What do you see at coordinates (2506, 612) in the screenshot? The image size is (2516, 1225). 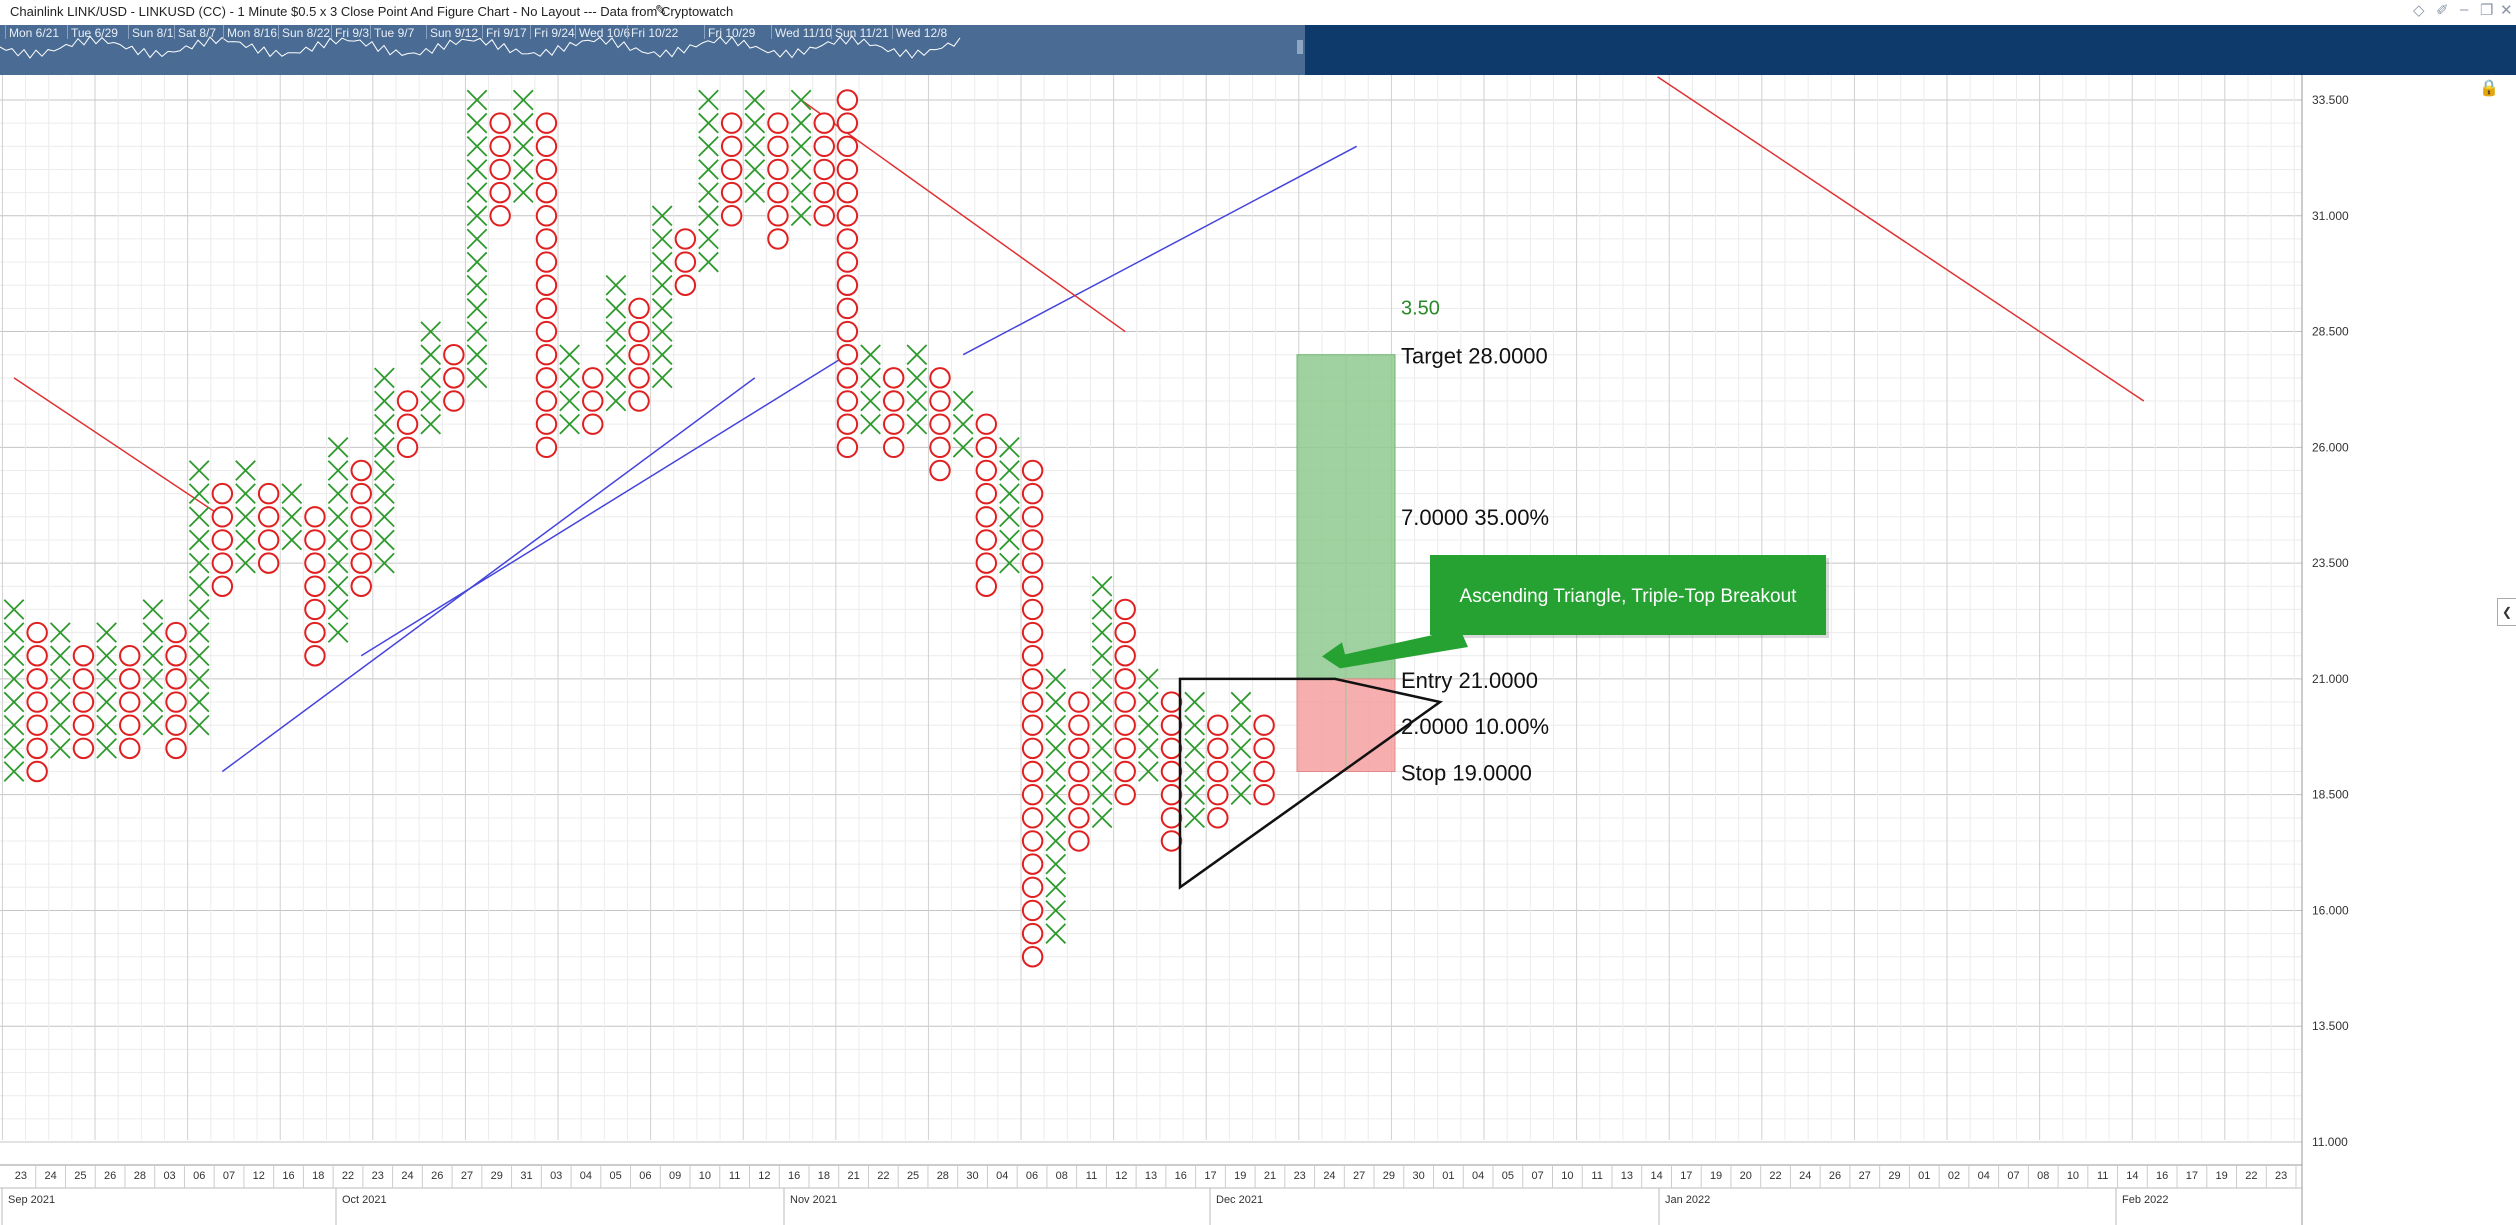 I see `chevron-left-icon: ❮` at bounding box center [2506, 612].